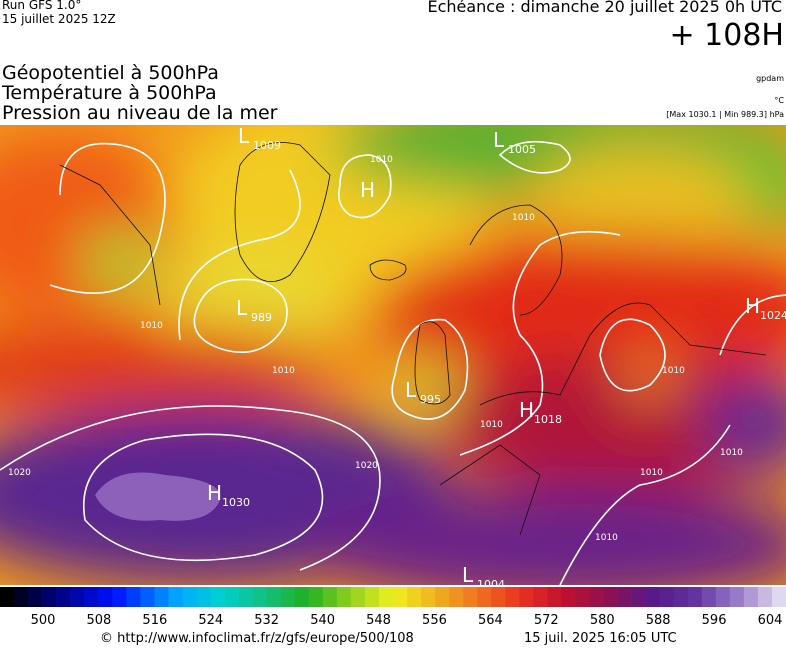  Describe the element at coordinates (490, 620) in the screenshot. I see `legend-tick-label: 564` at that location.